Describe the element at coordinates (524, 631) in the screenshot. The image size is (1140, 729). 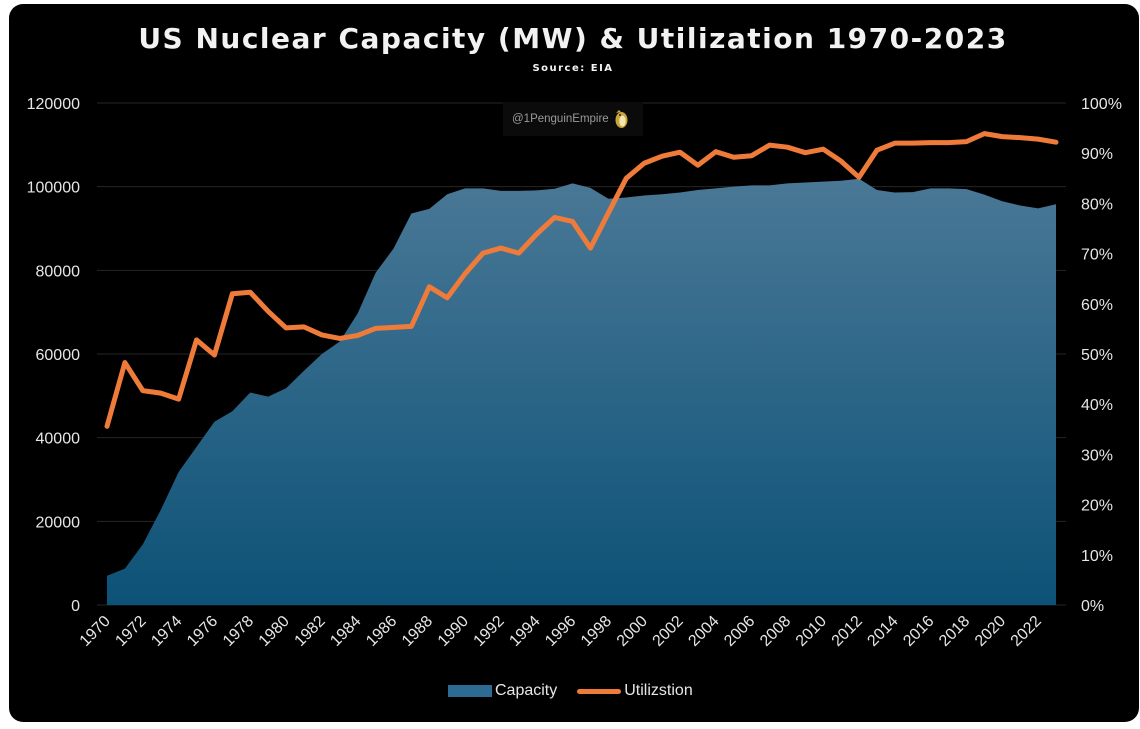
I see `x-tick-label: 1994` at that location.